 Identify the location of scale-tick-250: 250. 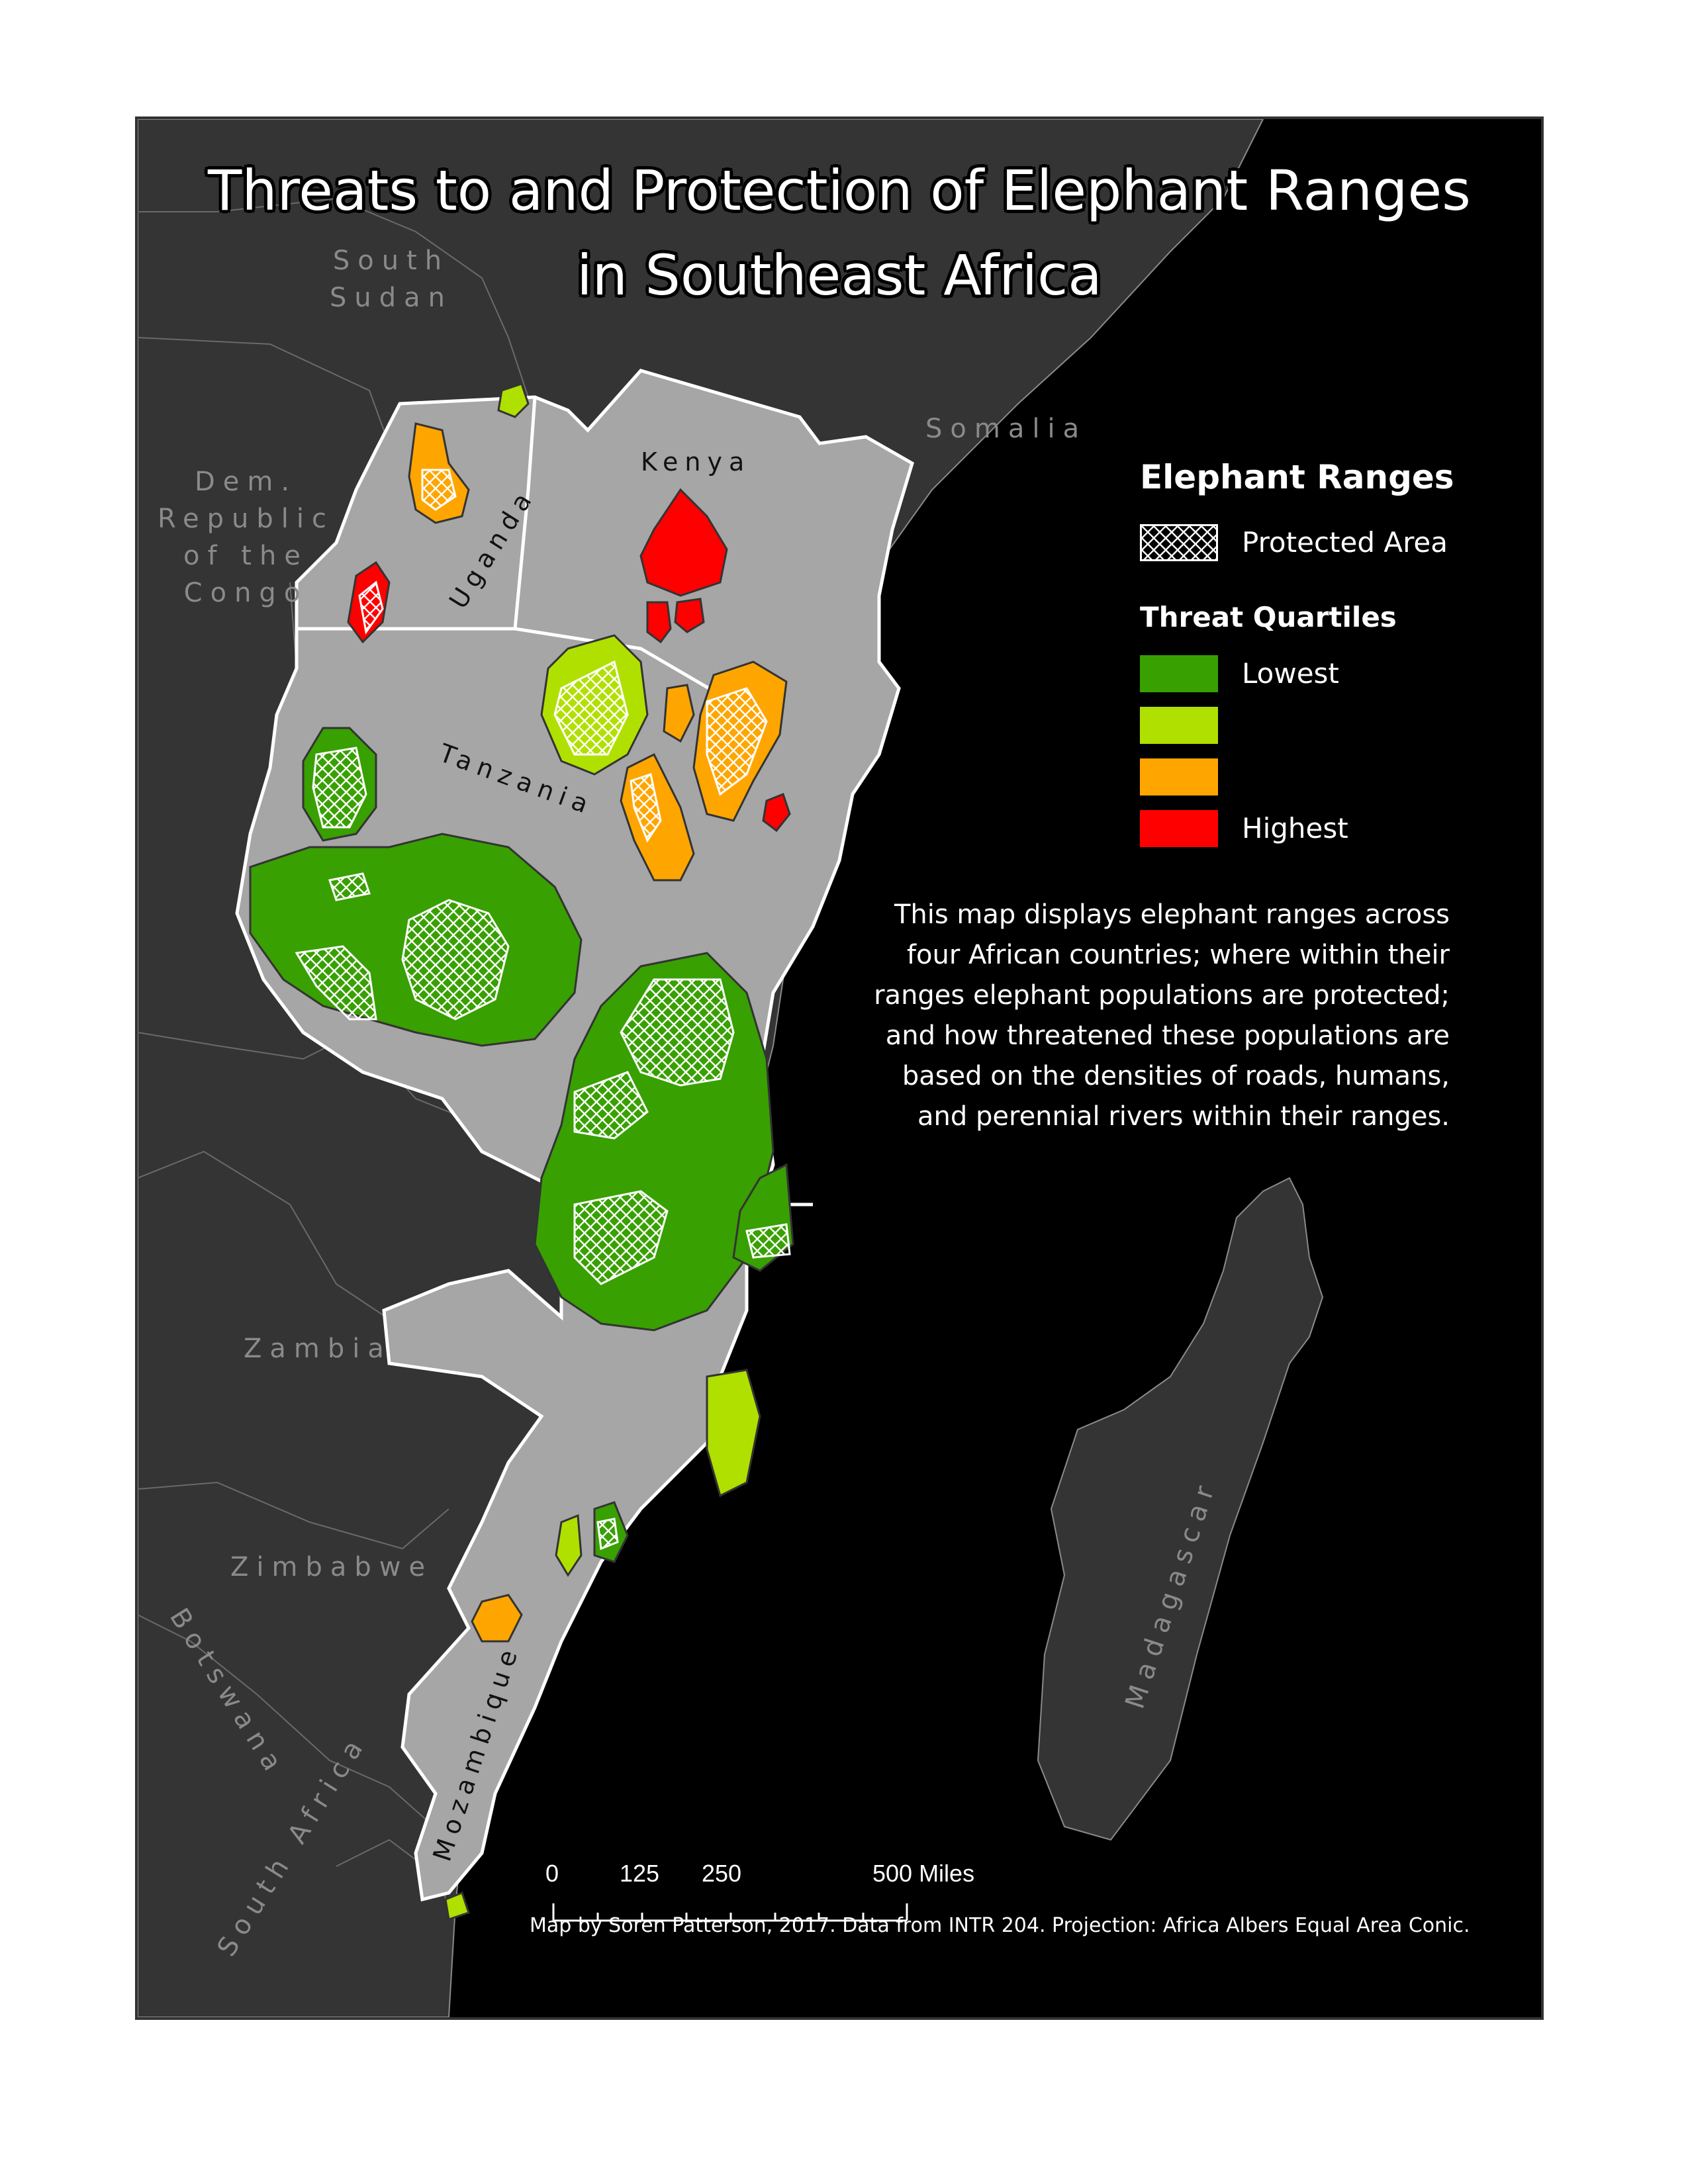
(722, 1874).